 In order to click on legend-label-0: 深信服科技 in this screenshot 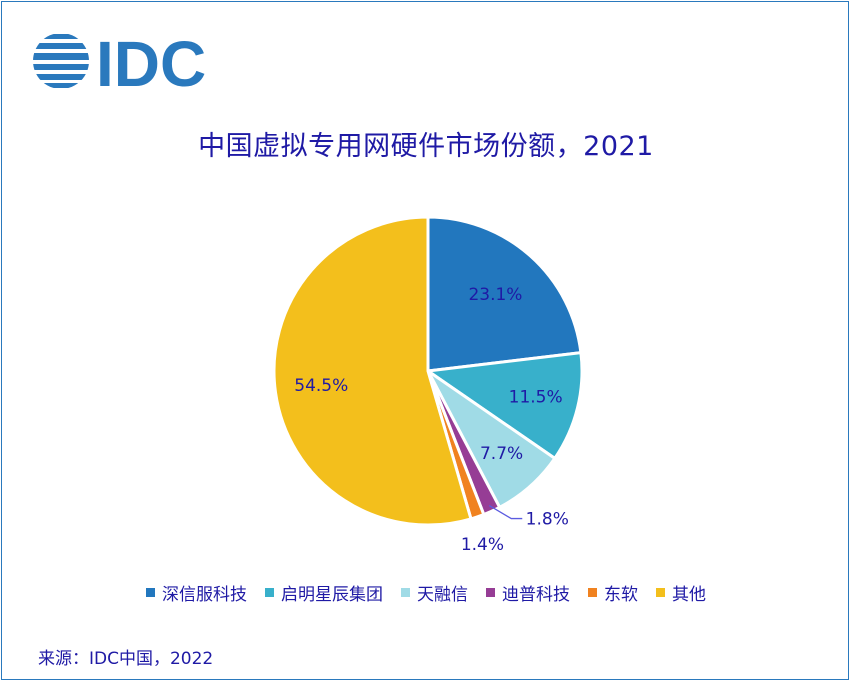, I will do `click(204, 595)`.